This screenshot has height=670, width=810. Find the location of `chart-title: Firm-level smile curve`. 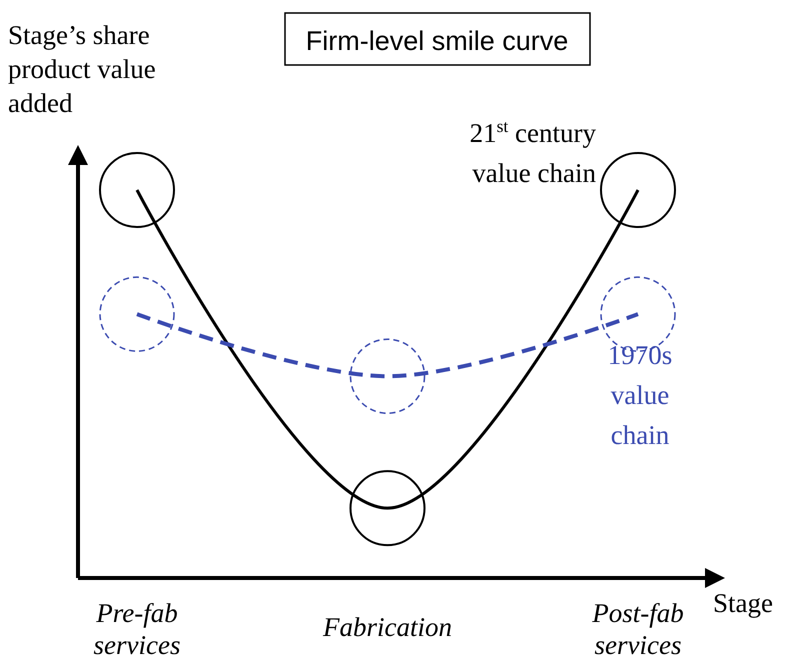

chart-title: Firm-level smile curve is located at coordinates (437, 41).